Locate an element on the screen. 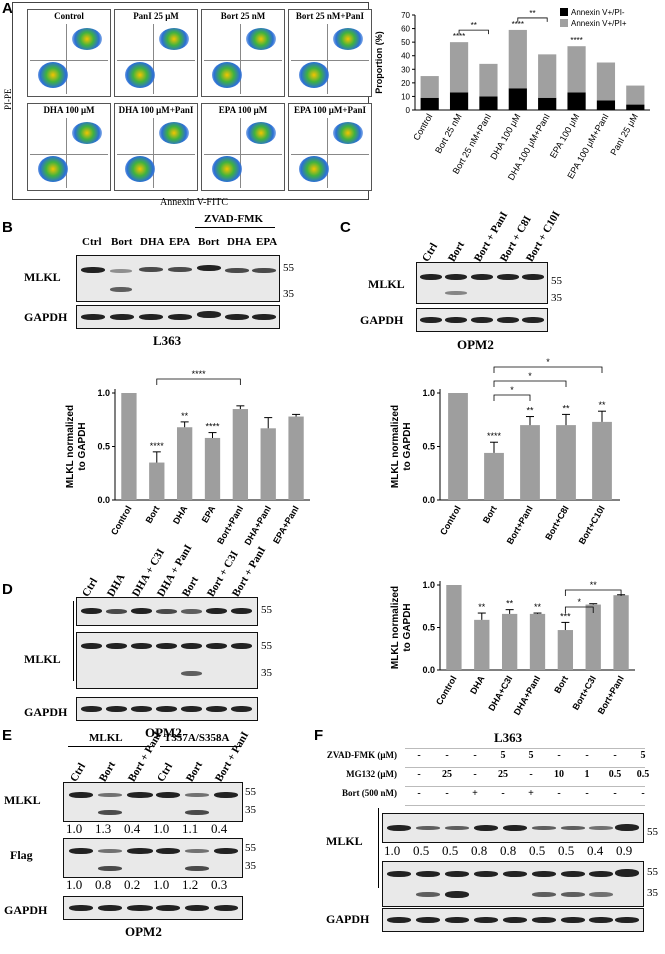  mw-55-c: 55 is located at coordinates (556, 281).